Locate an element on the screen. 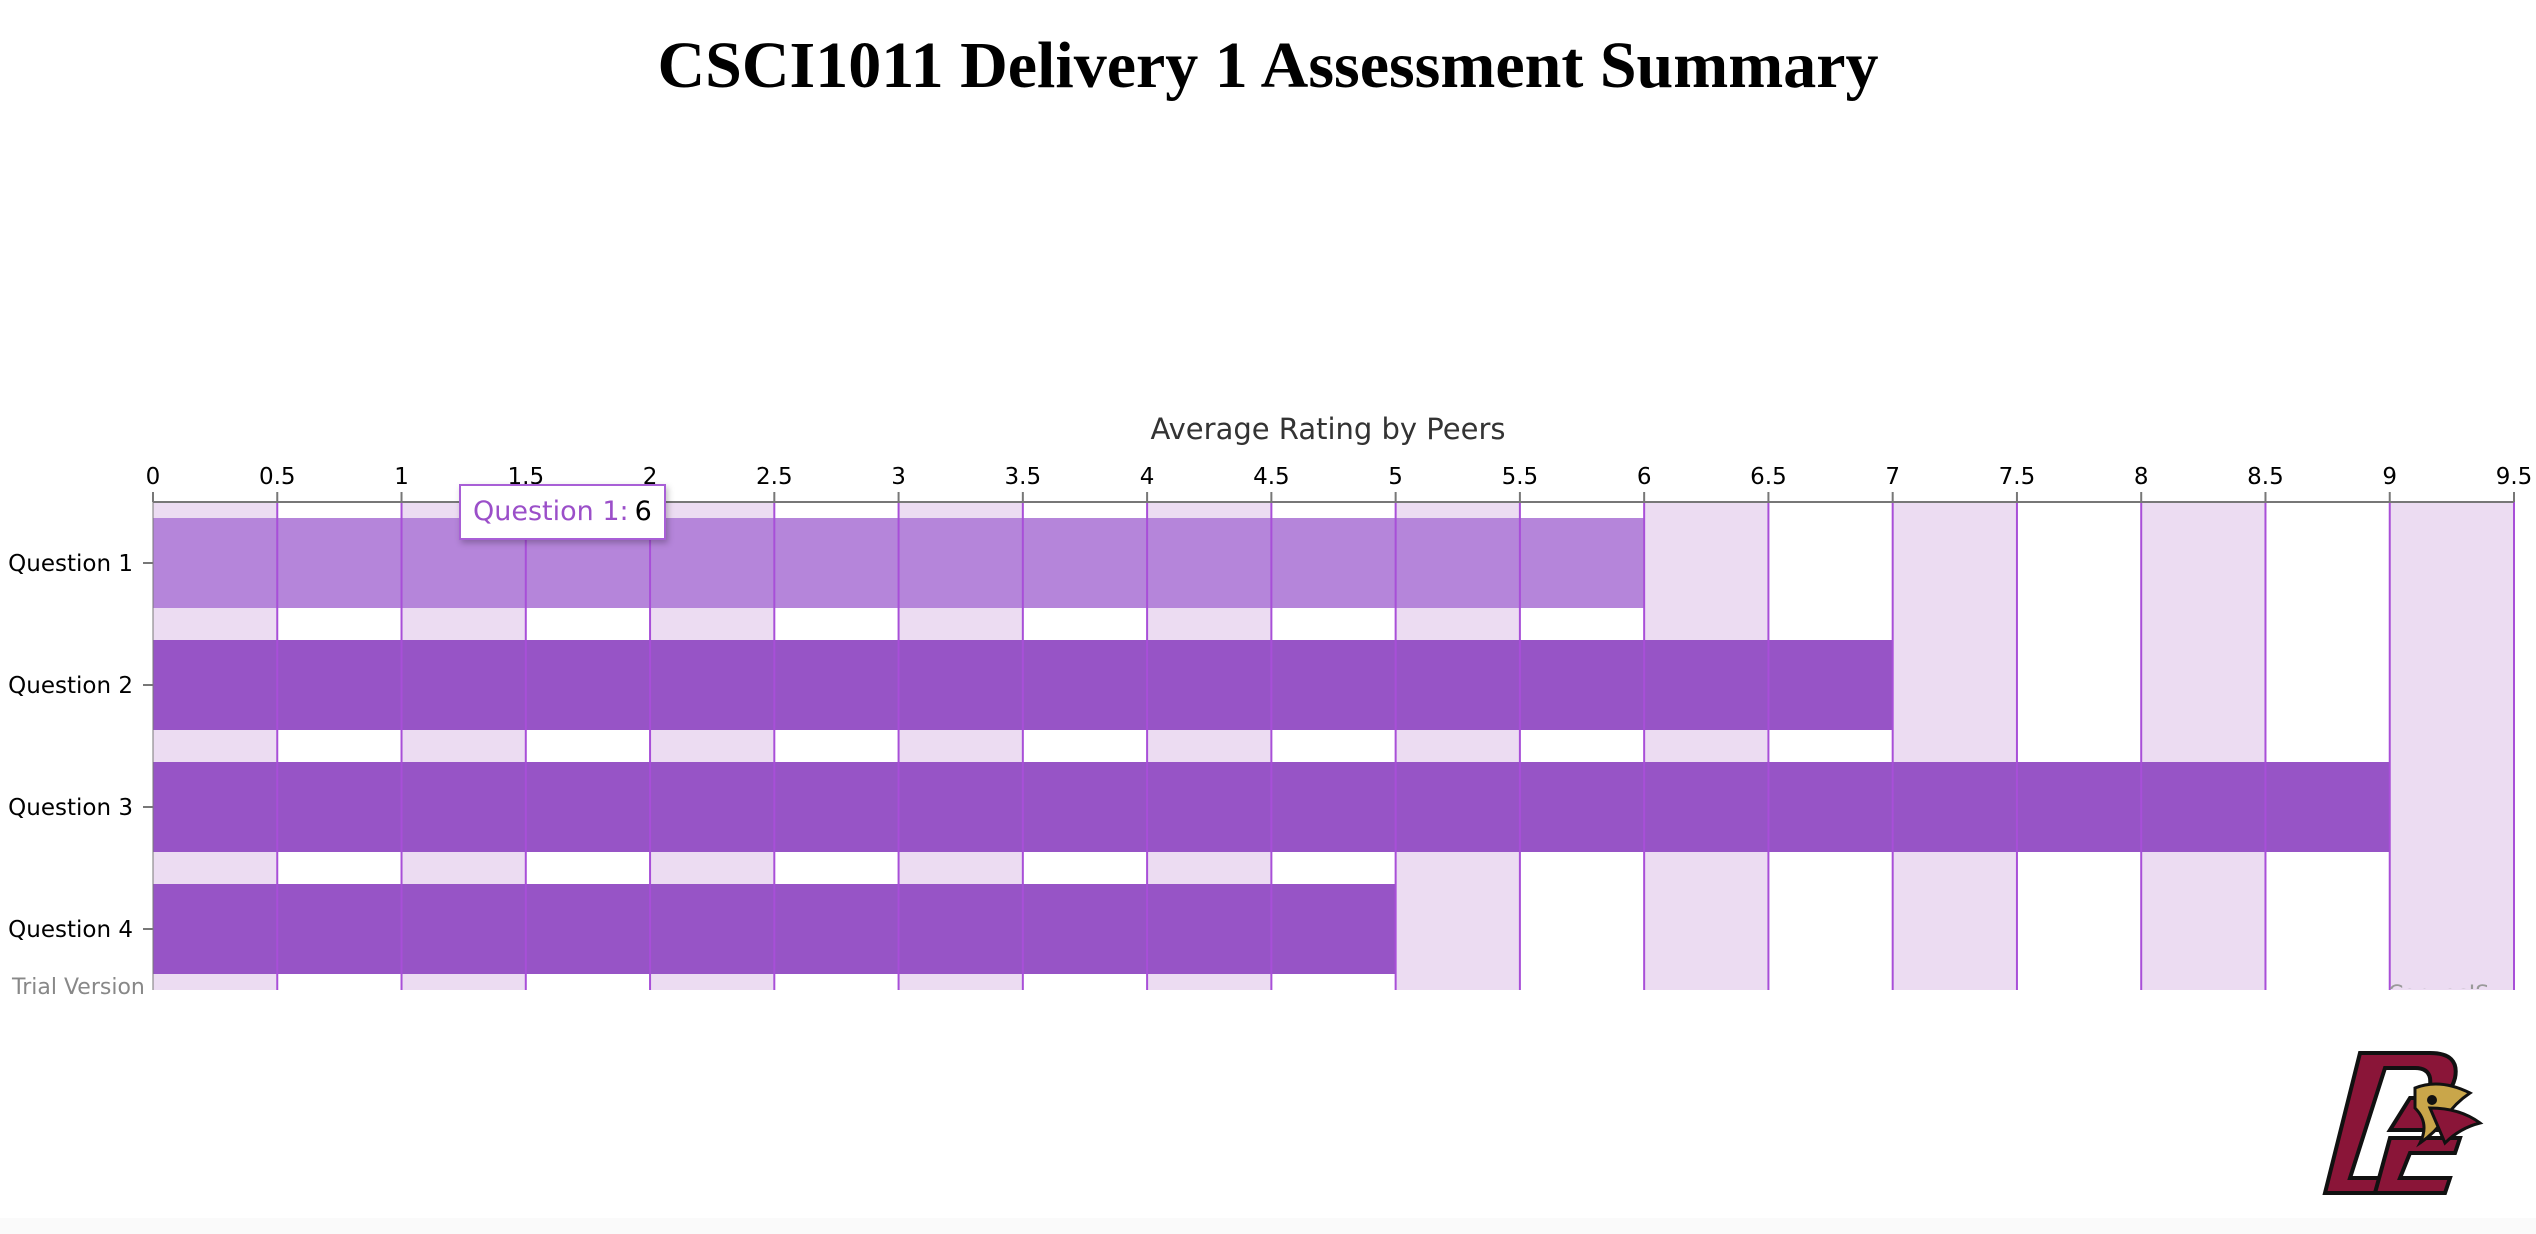 The image size is (2536, 1234). tooltip-label: Question 1: is located at coordinates (551, 511).